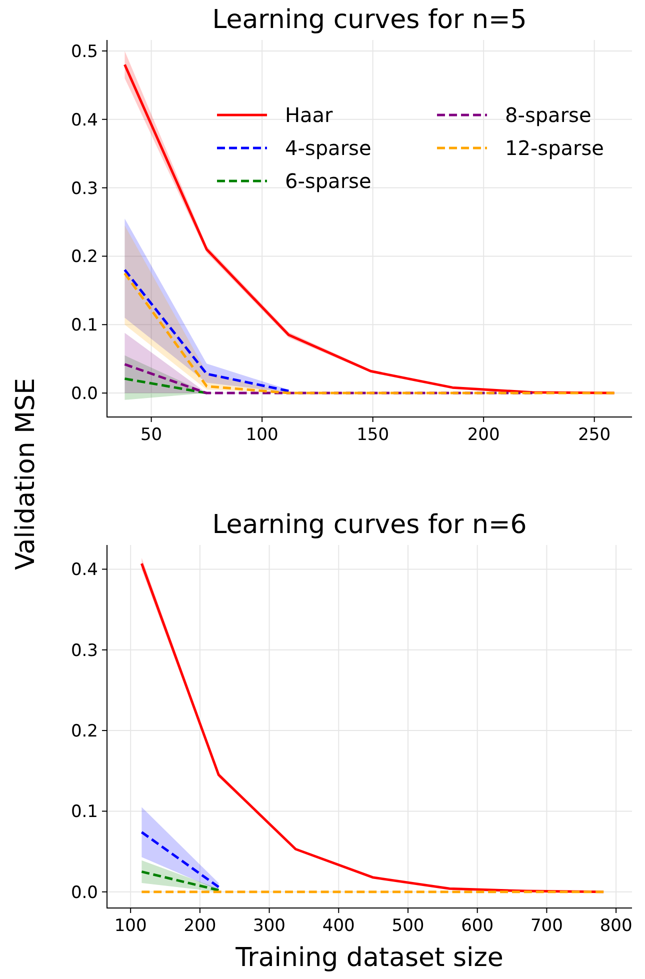 The width and height of the screenshot is (645, 979). Describe the element at coordinates (151, 435) in the screenshot. I see `x-tick-label: 50` at that location.